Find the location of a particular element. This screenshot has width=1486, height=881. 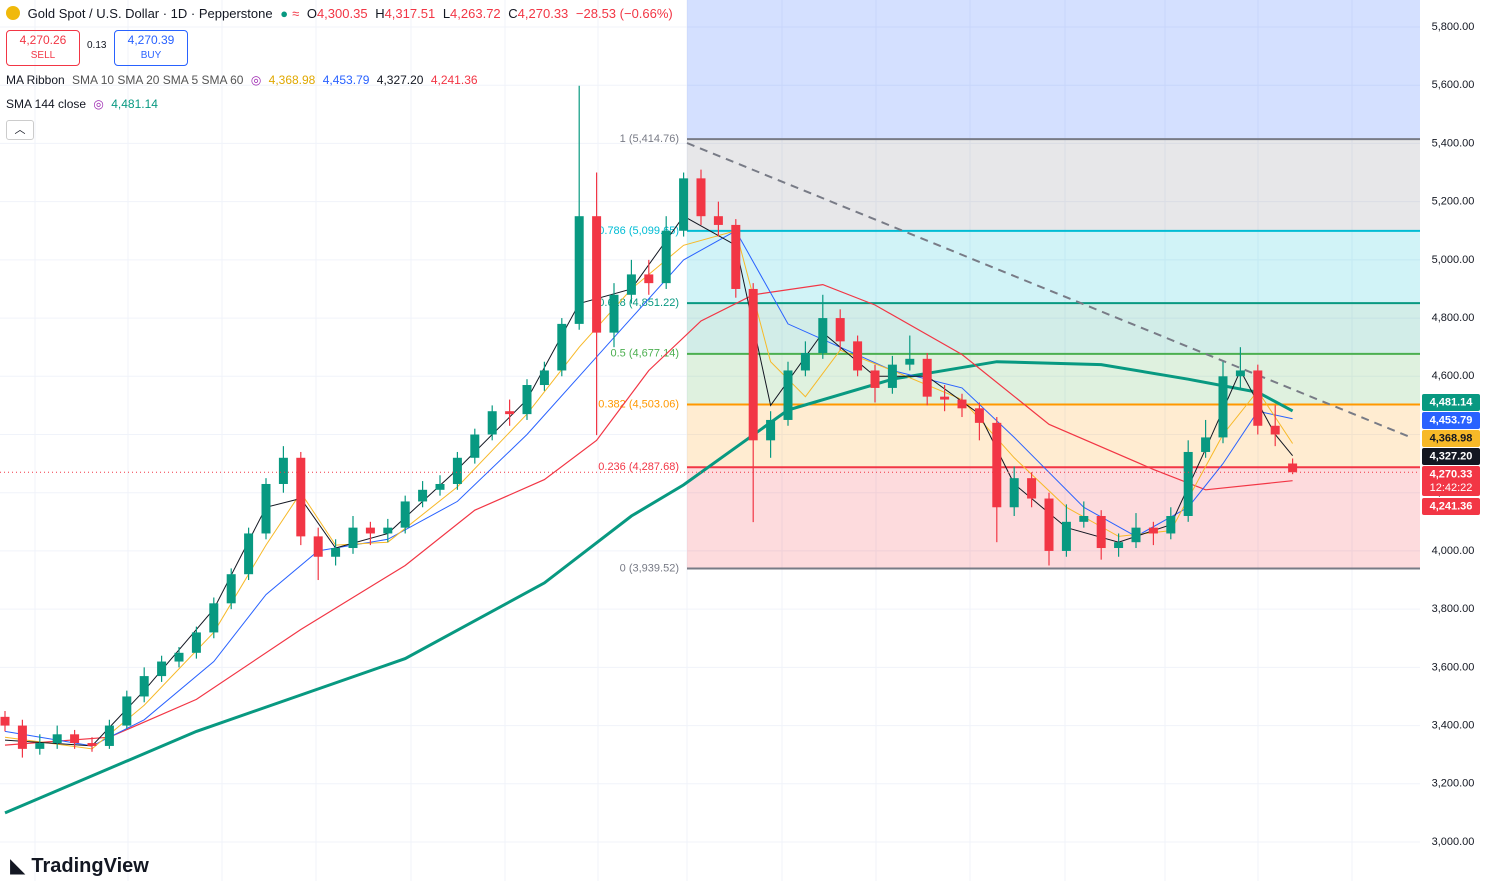

fib-label: 0 (3,939.52) is located at coordinates (649, 568).